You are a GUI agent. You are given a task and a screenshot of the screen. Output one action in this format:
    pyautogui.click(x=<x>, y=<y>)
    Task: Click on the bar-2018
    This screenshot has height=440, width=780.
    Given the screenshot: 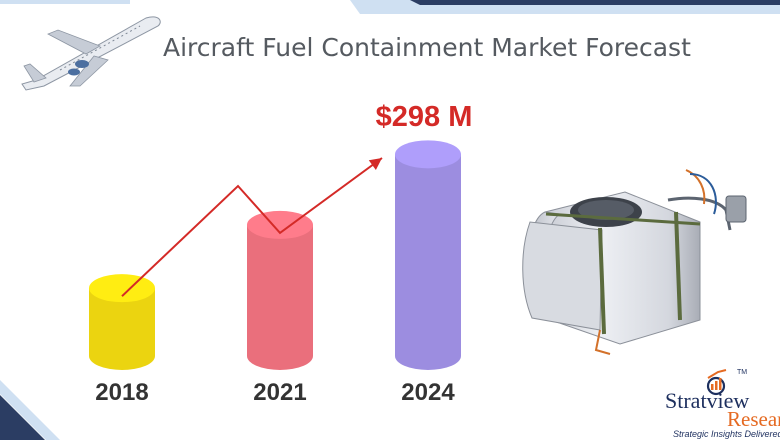 What is the action you would take?
    pyautogui.click(x=122, y=322)
    